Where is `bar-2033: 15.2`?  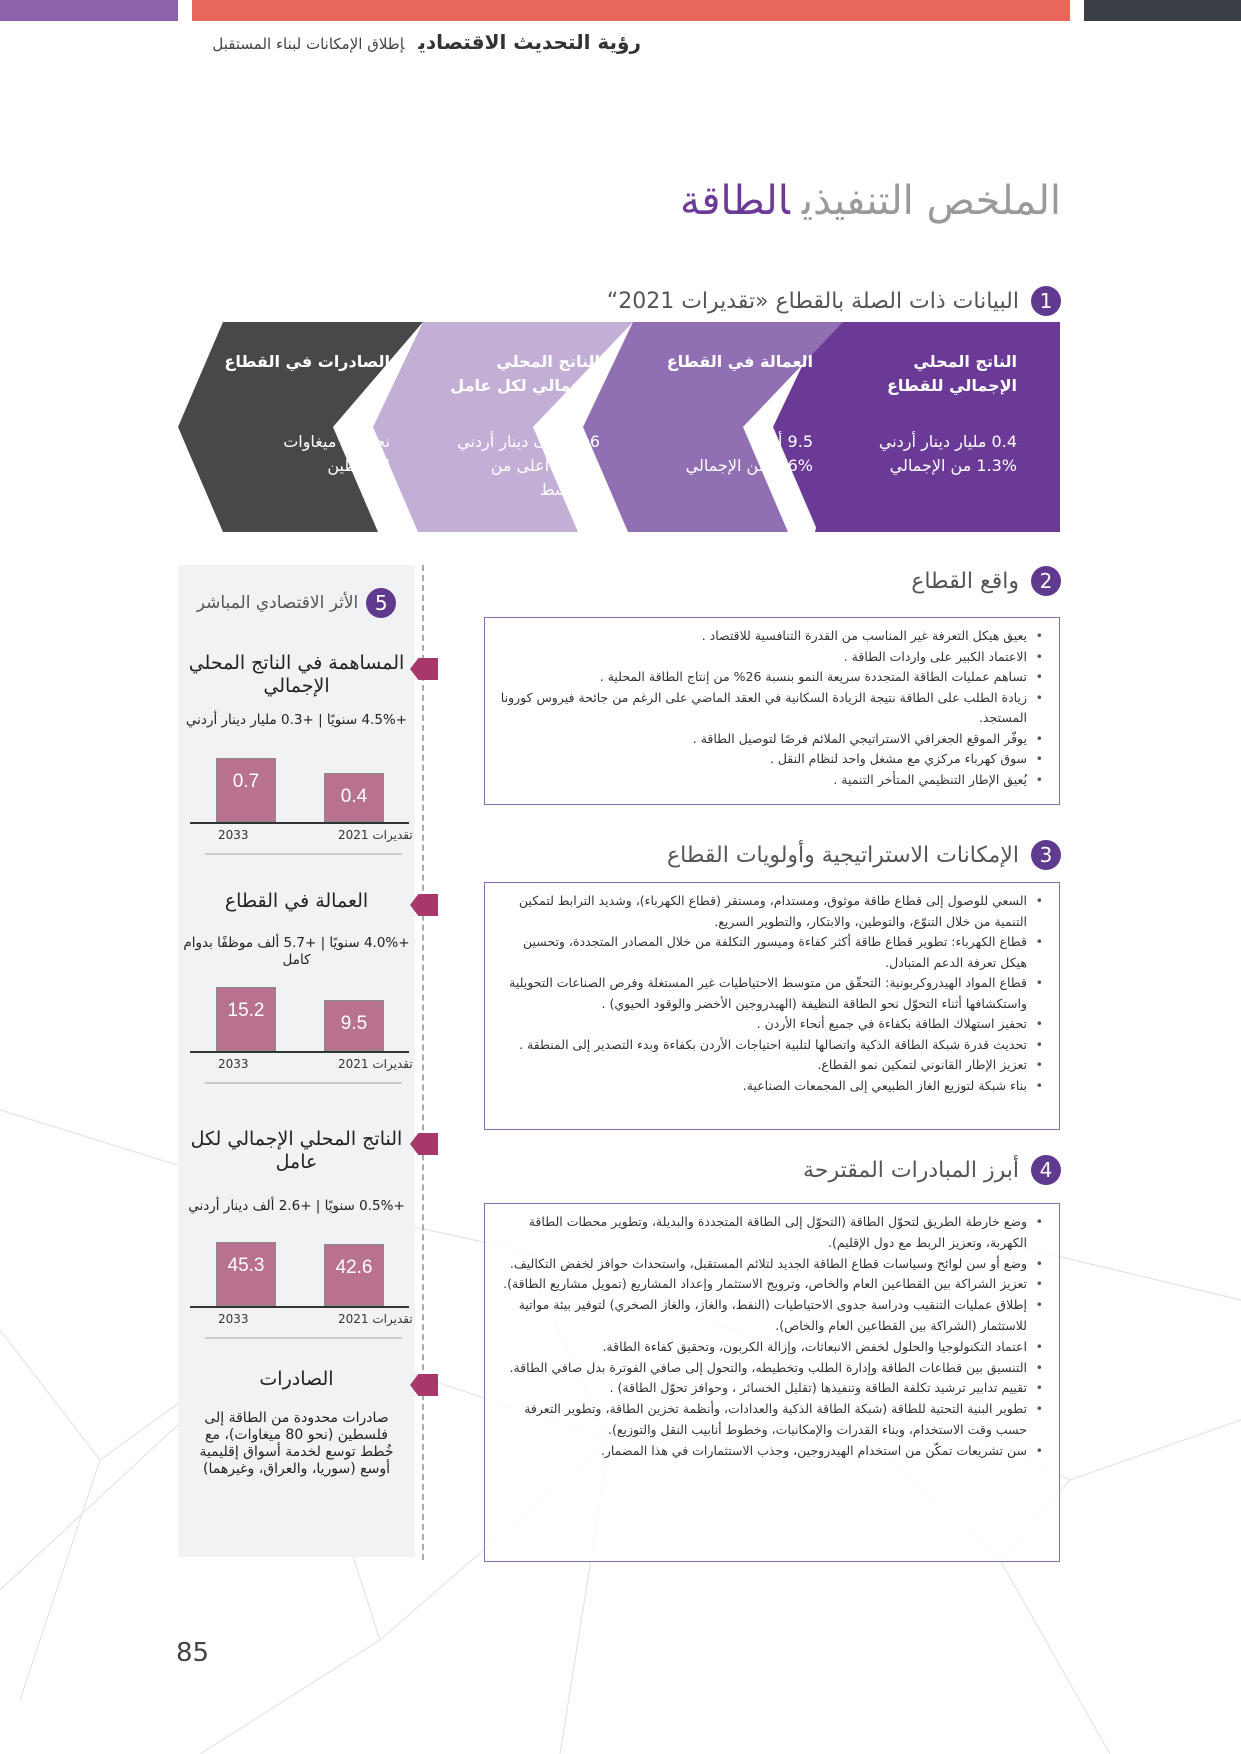
bar-2033: 15.2 is located at coordinates (246, 1019).